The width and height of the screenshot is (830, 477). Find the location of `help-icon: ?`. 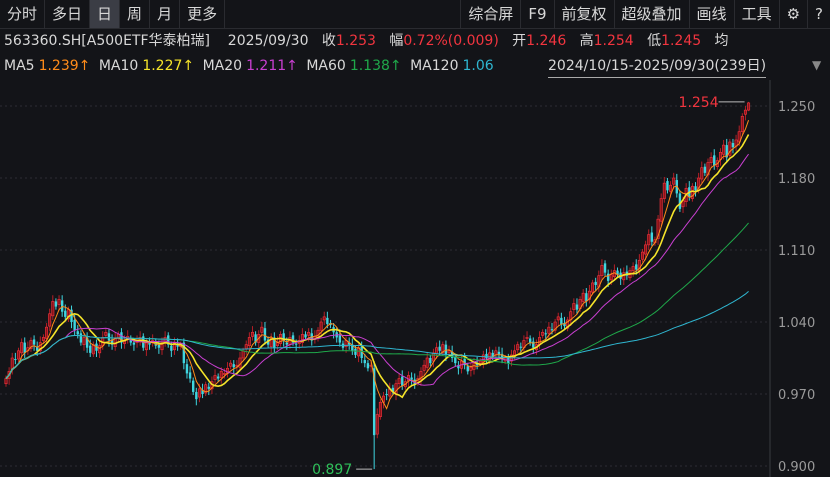

help-icon: ? is located at coordinates (819, 14).